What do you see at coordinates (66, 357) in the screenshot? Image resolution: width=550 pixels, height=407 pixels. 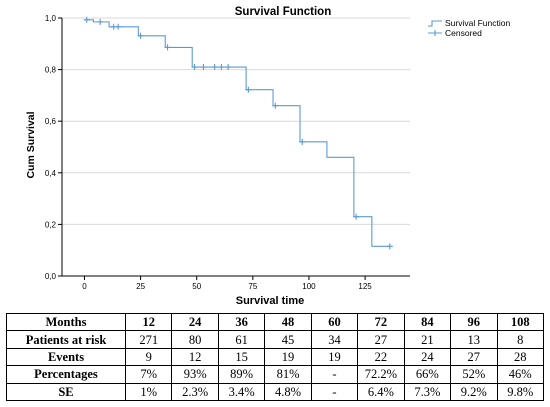 I see `row-label: Events` at bounding box center [66, 357].